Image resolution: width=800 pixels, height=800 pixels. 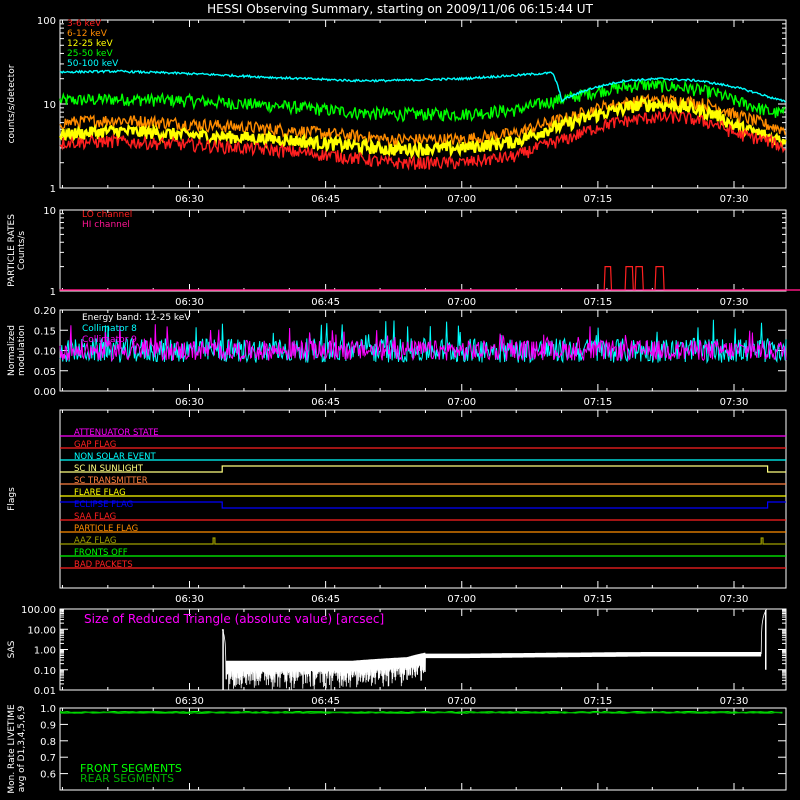 What do you see at coordinates (48, 709) in the screenshot?
I see `y-tick-label: 1.0` at bounding box center [48, 709].